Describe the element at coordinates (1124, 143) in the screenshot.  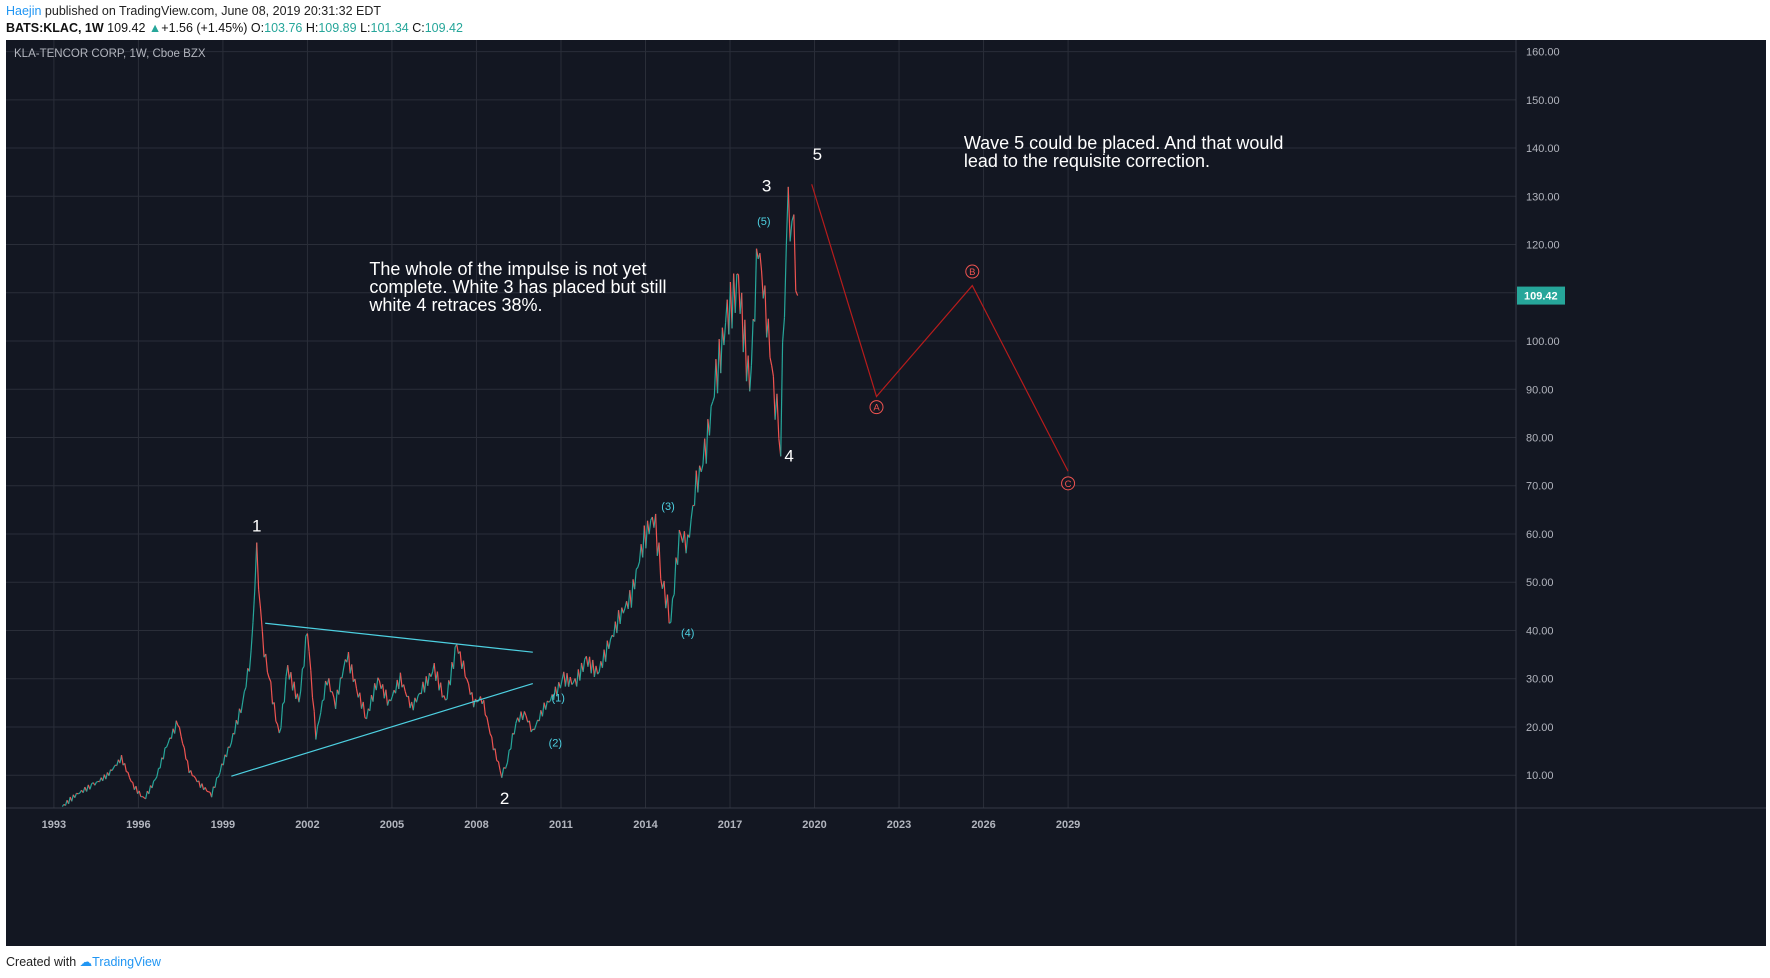
I see `annotation-text: Wave 5 could be placed. And that would` at that location.